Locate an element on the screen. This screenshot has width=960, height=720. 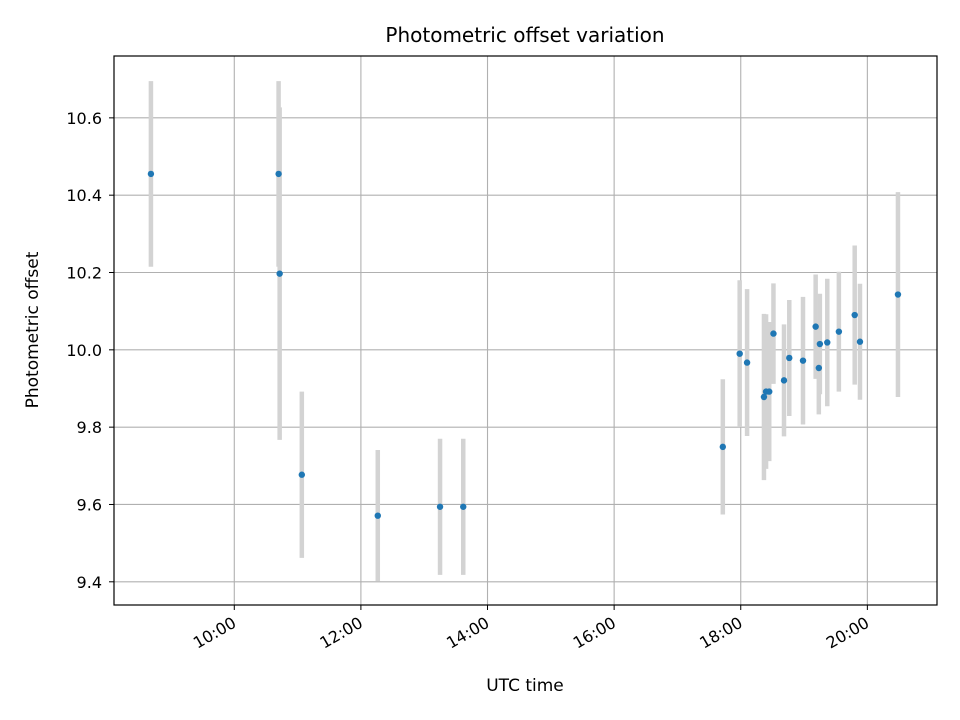
y-axis-label: Photometric offset is located at coordinates (33, 329).